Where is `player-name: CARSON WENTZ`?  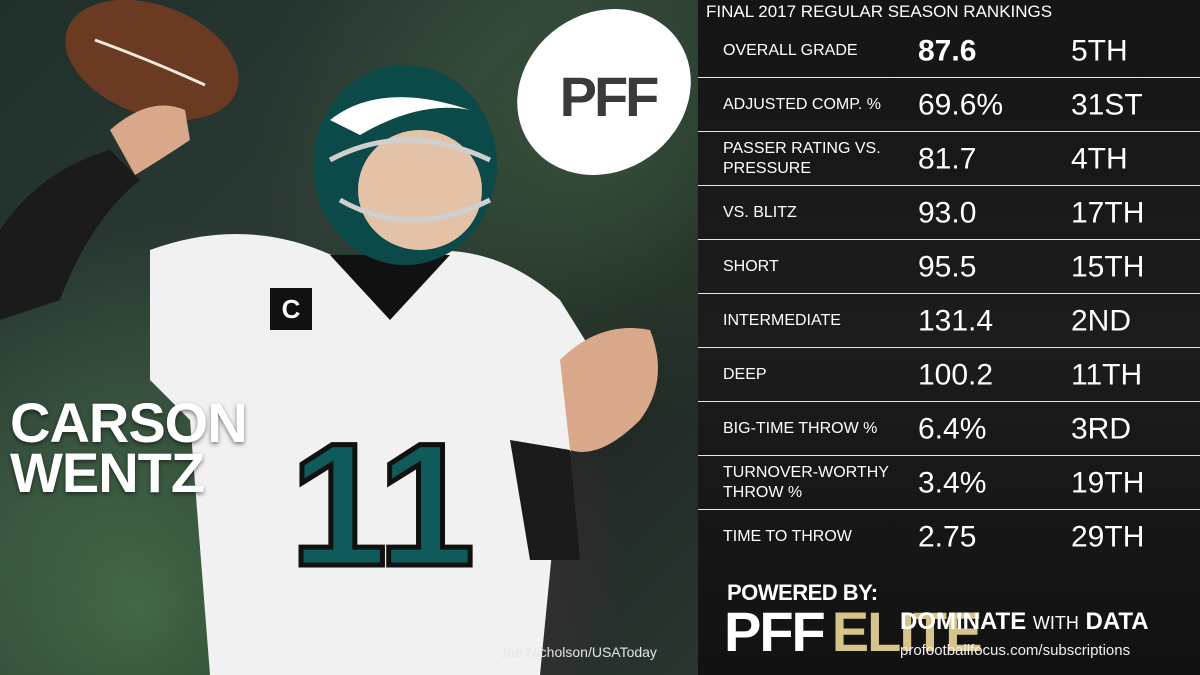
player-name: CARSON WENTZ is located at coordinates (129, 447).